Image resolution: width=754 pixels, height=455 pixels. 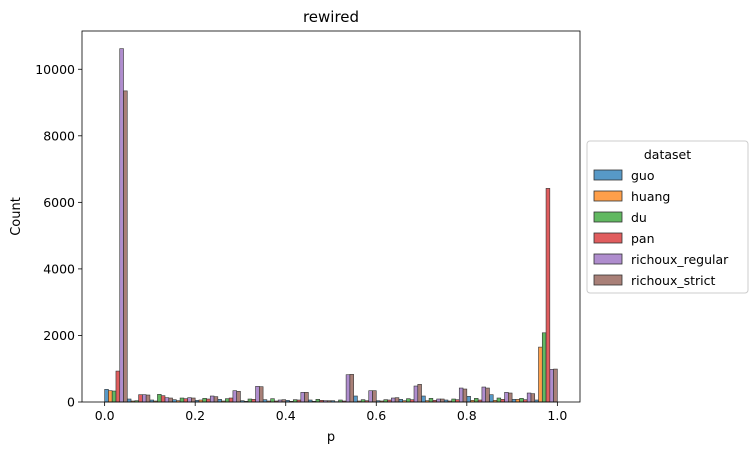 I want to click on x-tick-label: 0.6, so click(x=376, y=415).